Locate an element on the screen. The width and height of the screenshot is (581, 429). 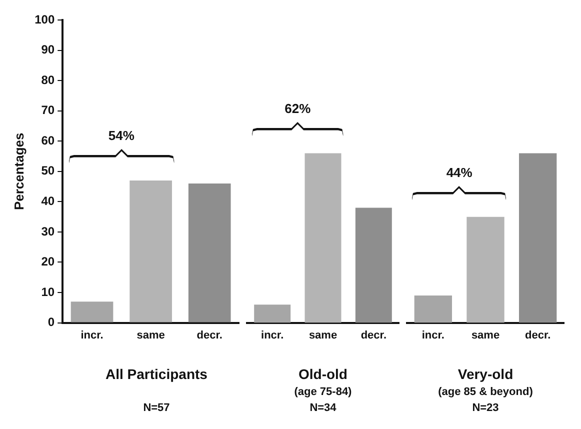
y-tick-label: 60 is located at coordinates (48, 140).